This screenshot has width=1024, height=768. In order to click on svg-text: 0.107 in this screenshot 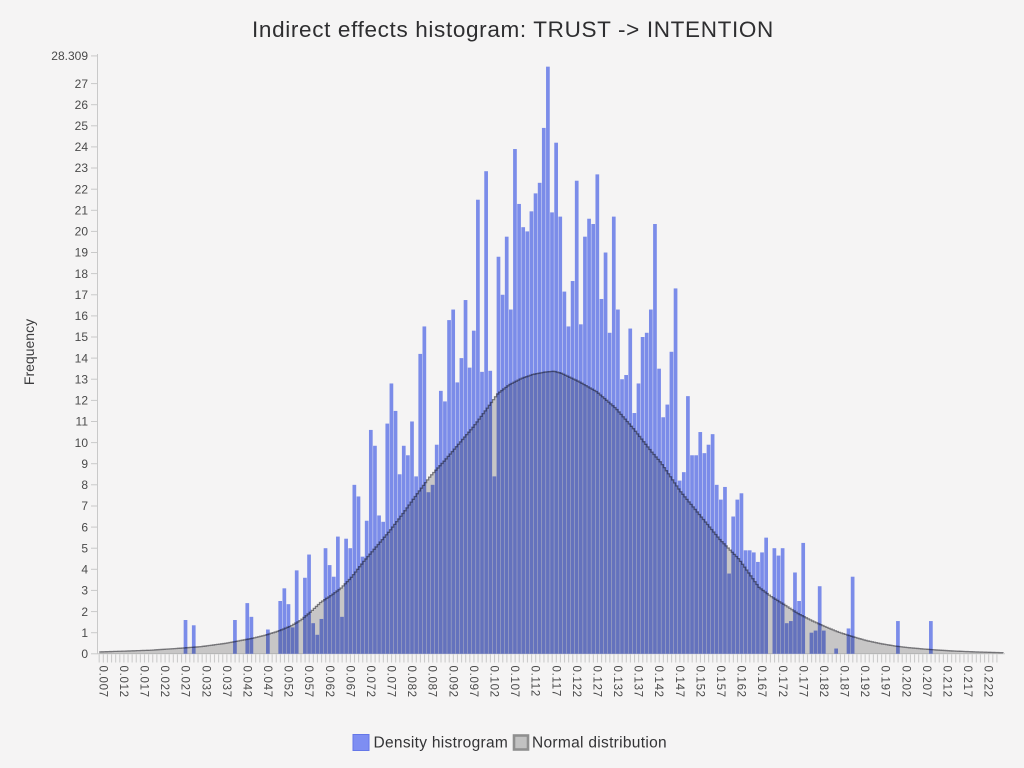, I will do `click(514, 682)`.